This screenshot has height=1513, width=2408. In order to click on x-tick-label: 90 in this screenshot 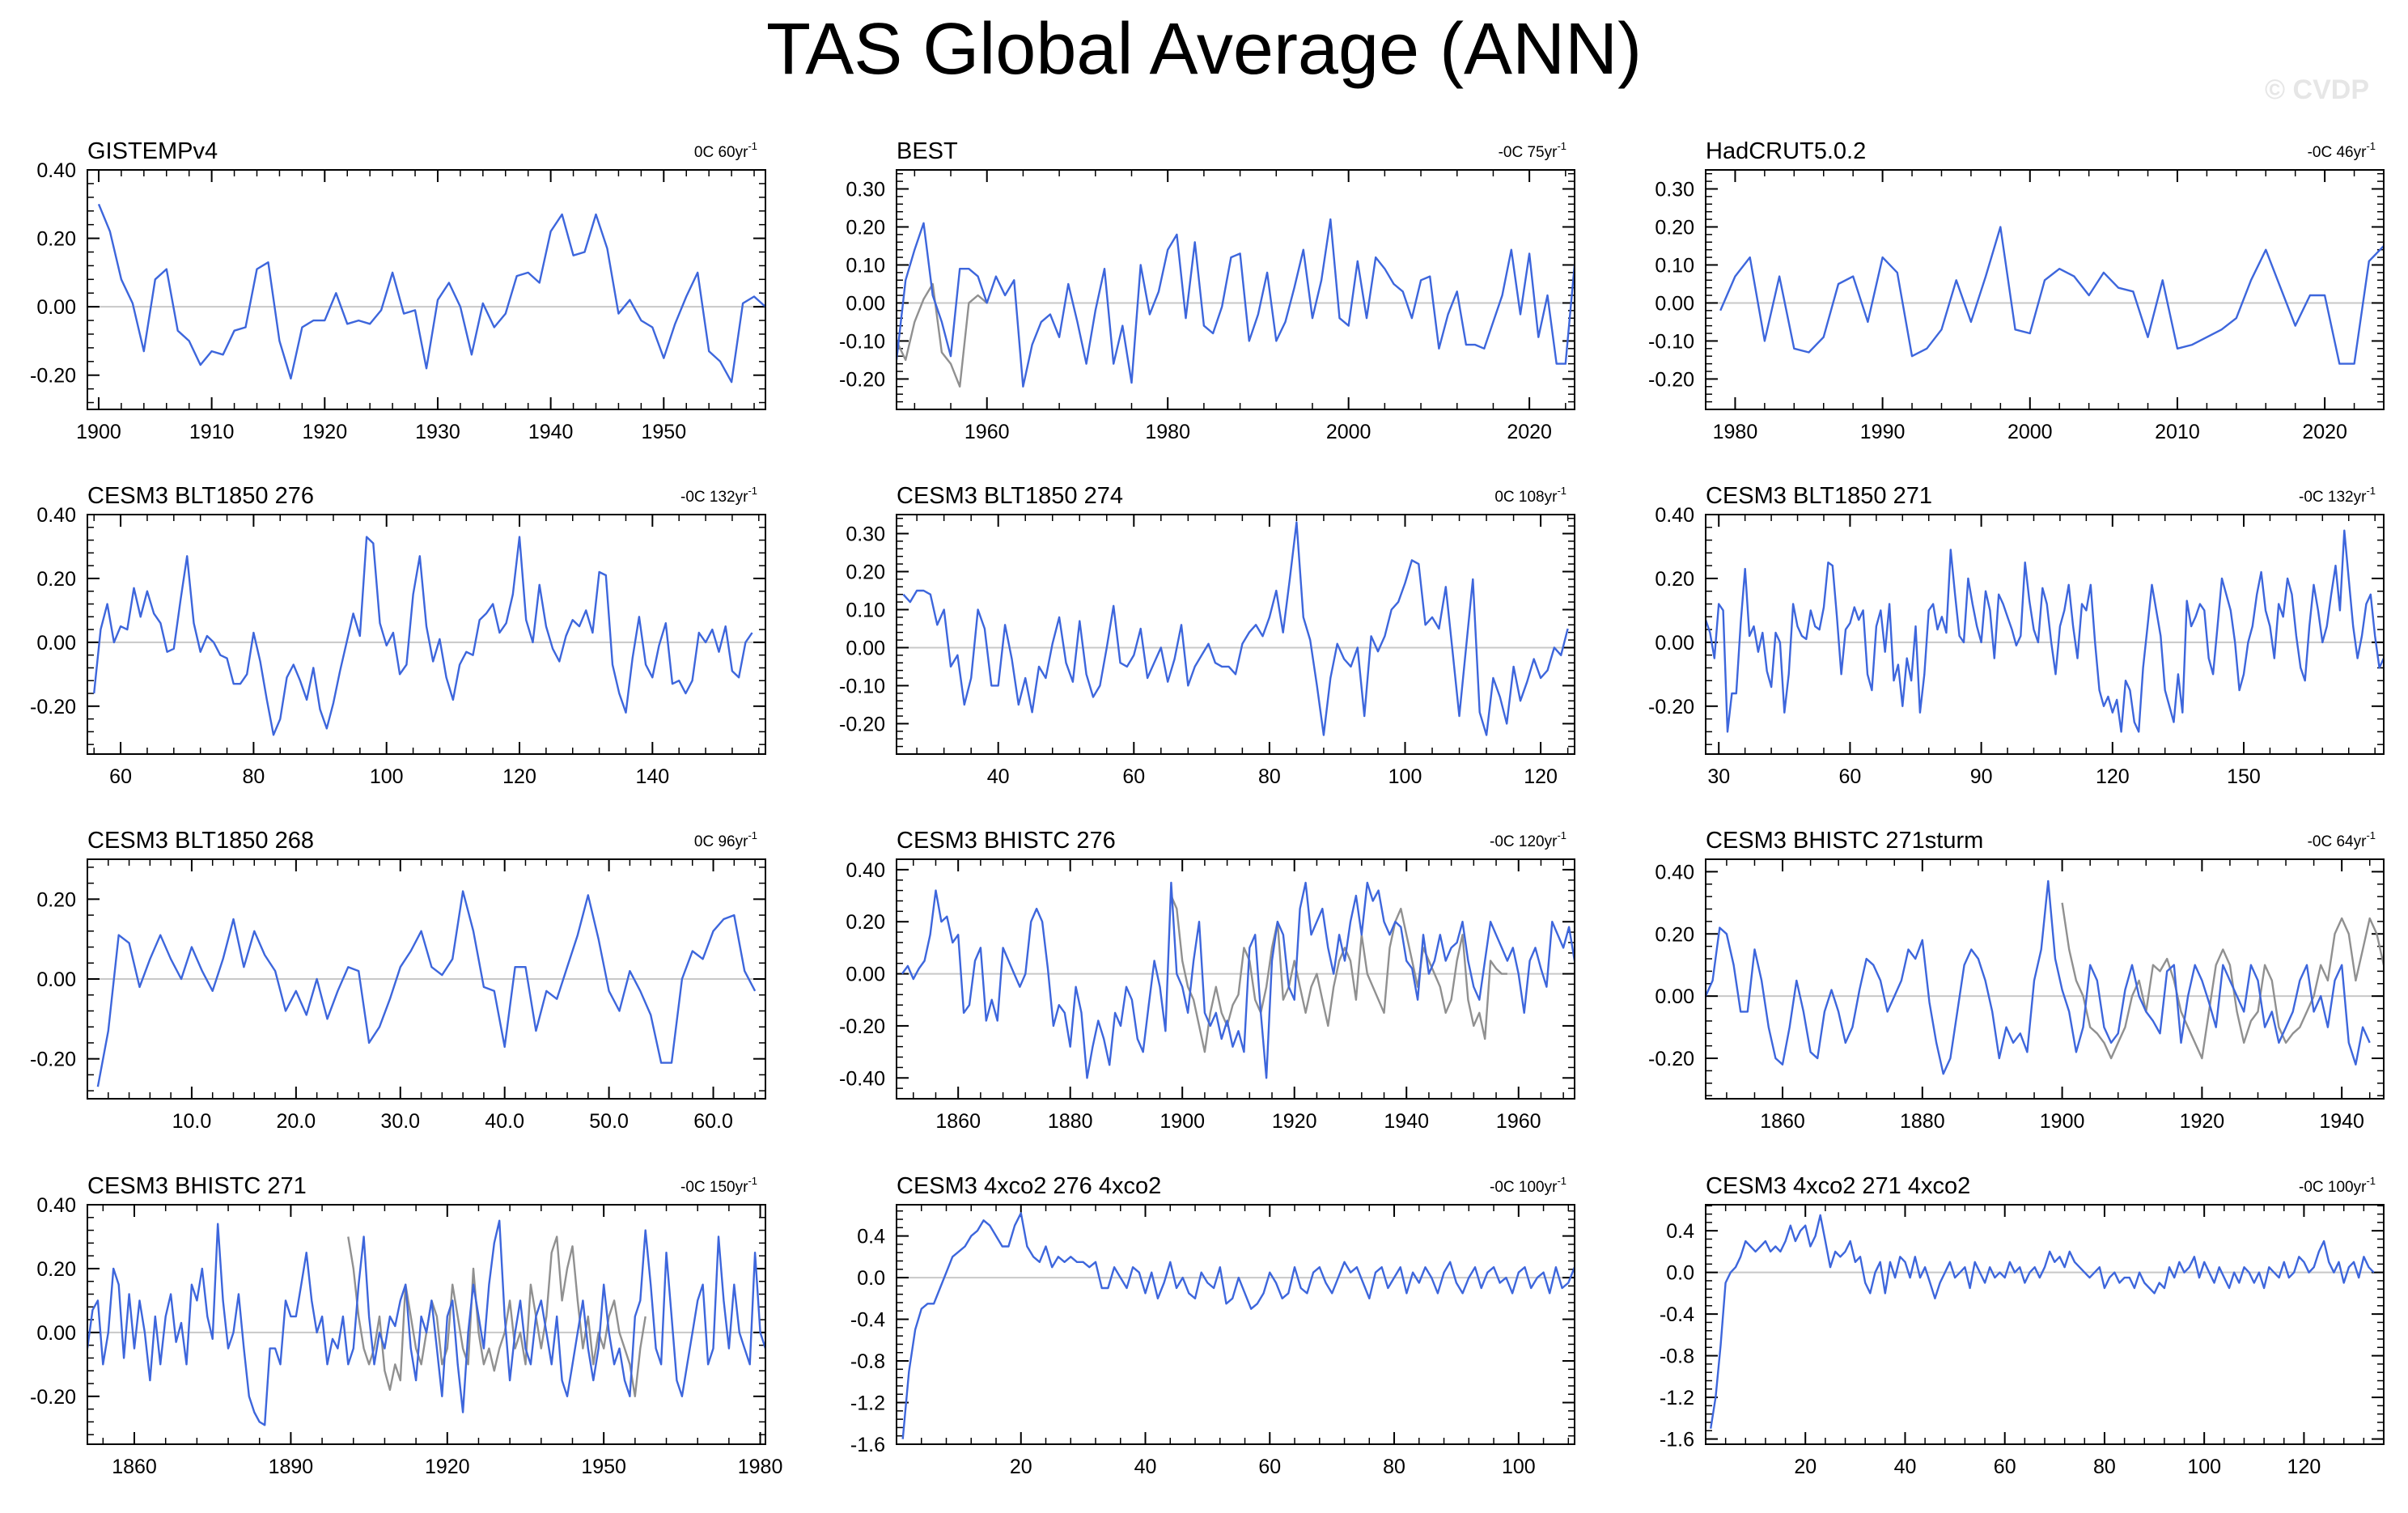, I will do `click(1981, 776)`.